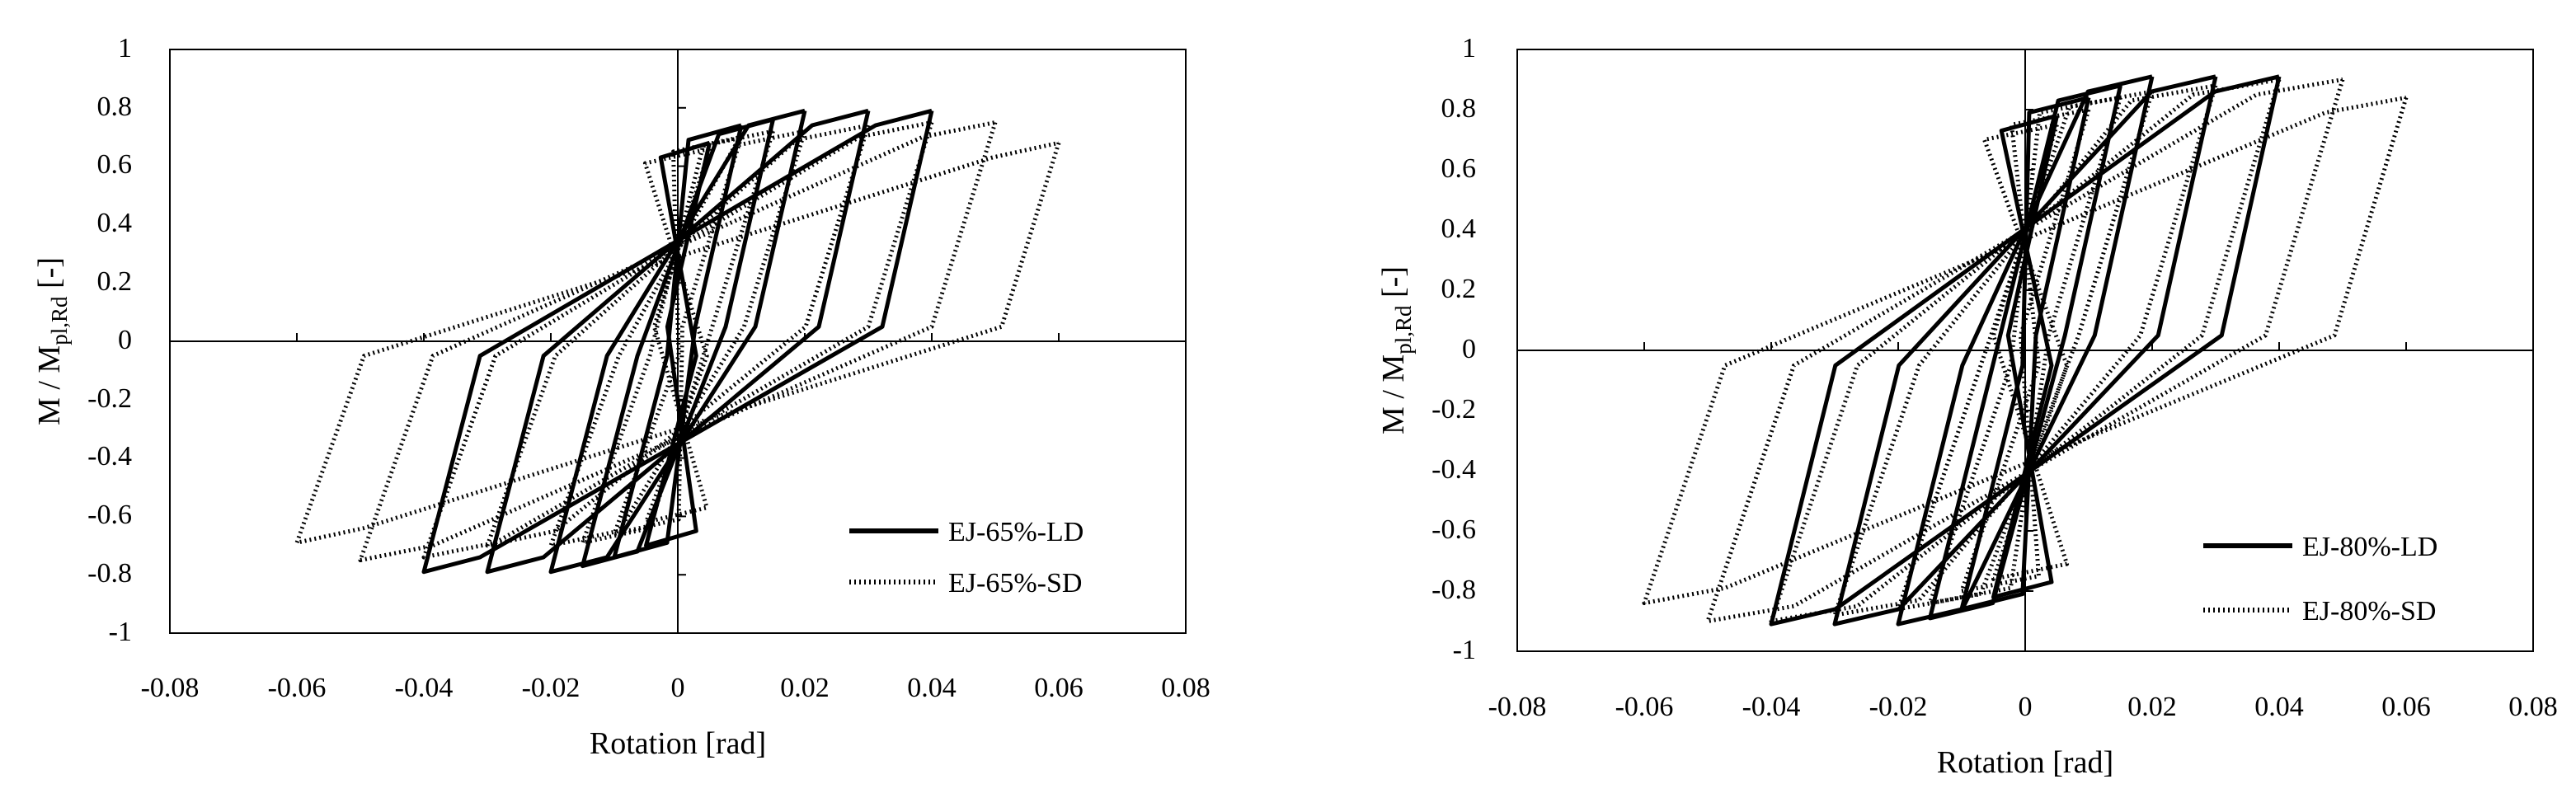 The height and width of the screenshot is (798, 2576). I want to click on legend-label: EJ-65%-LD, so click(1016, 532).